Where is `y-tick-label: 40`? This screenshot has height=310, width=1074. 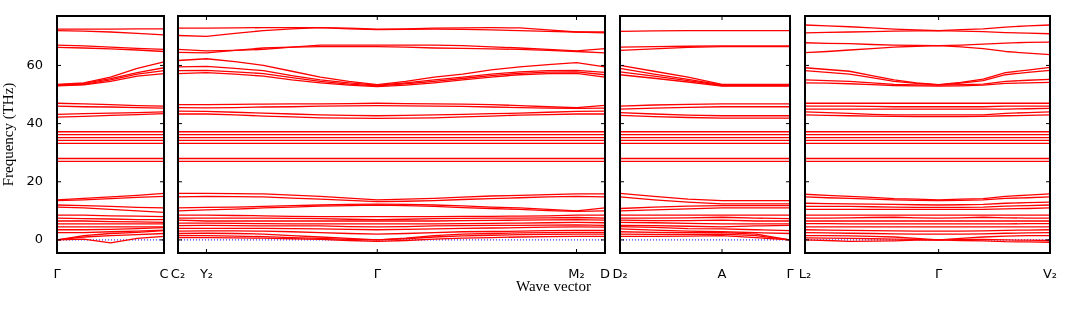 y-tick-label: 40 is located at coordinates (34, 122).